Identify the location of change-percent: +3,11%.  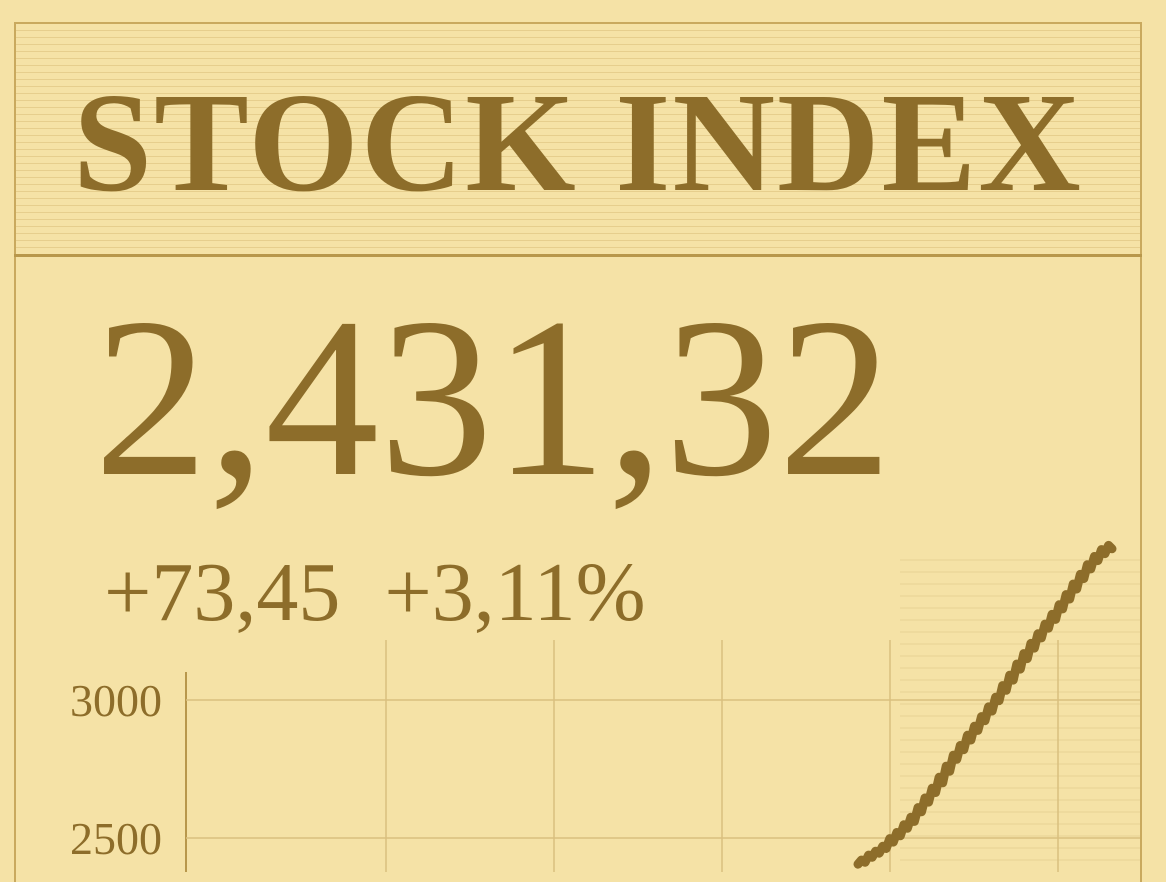
(515, 592).